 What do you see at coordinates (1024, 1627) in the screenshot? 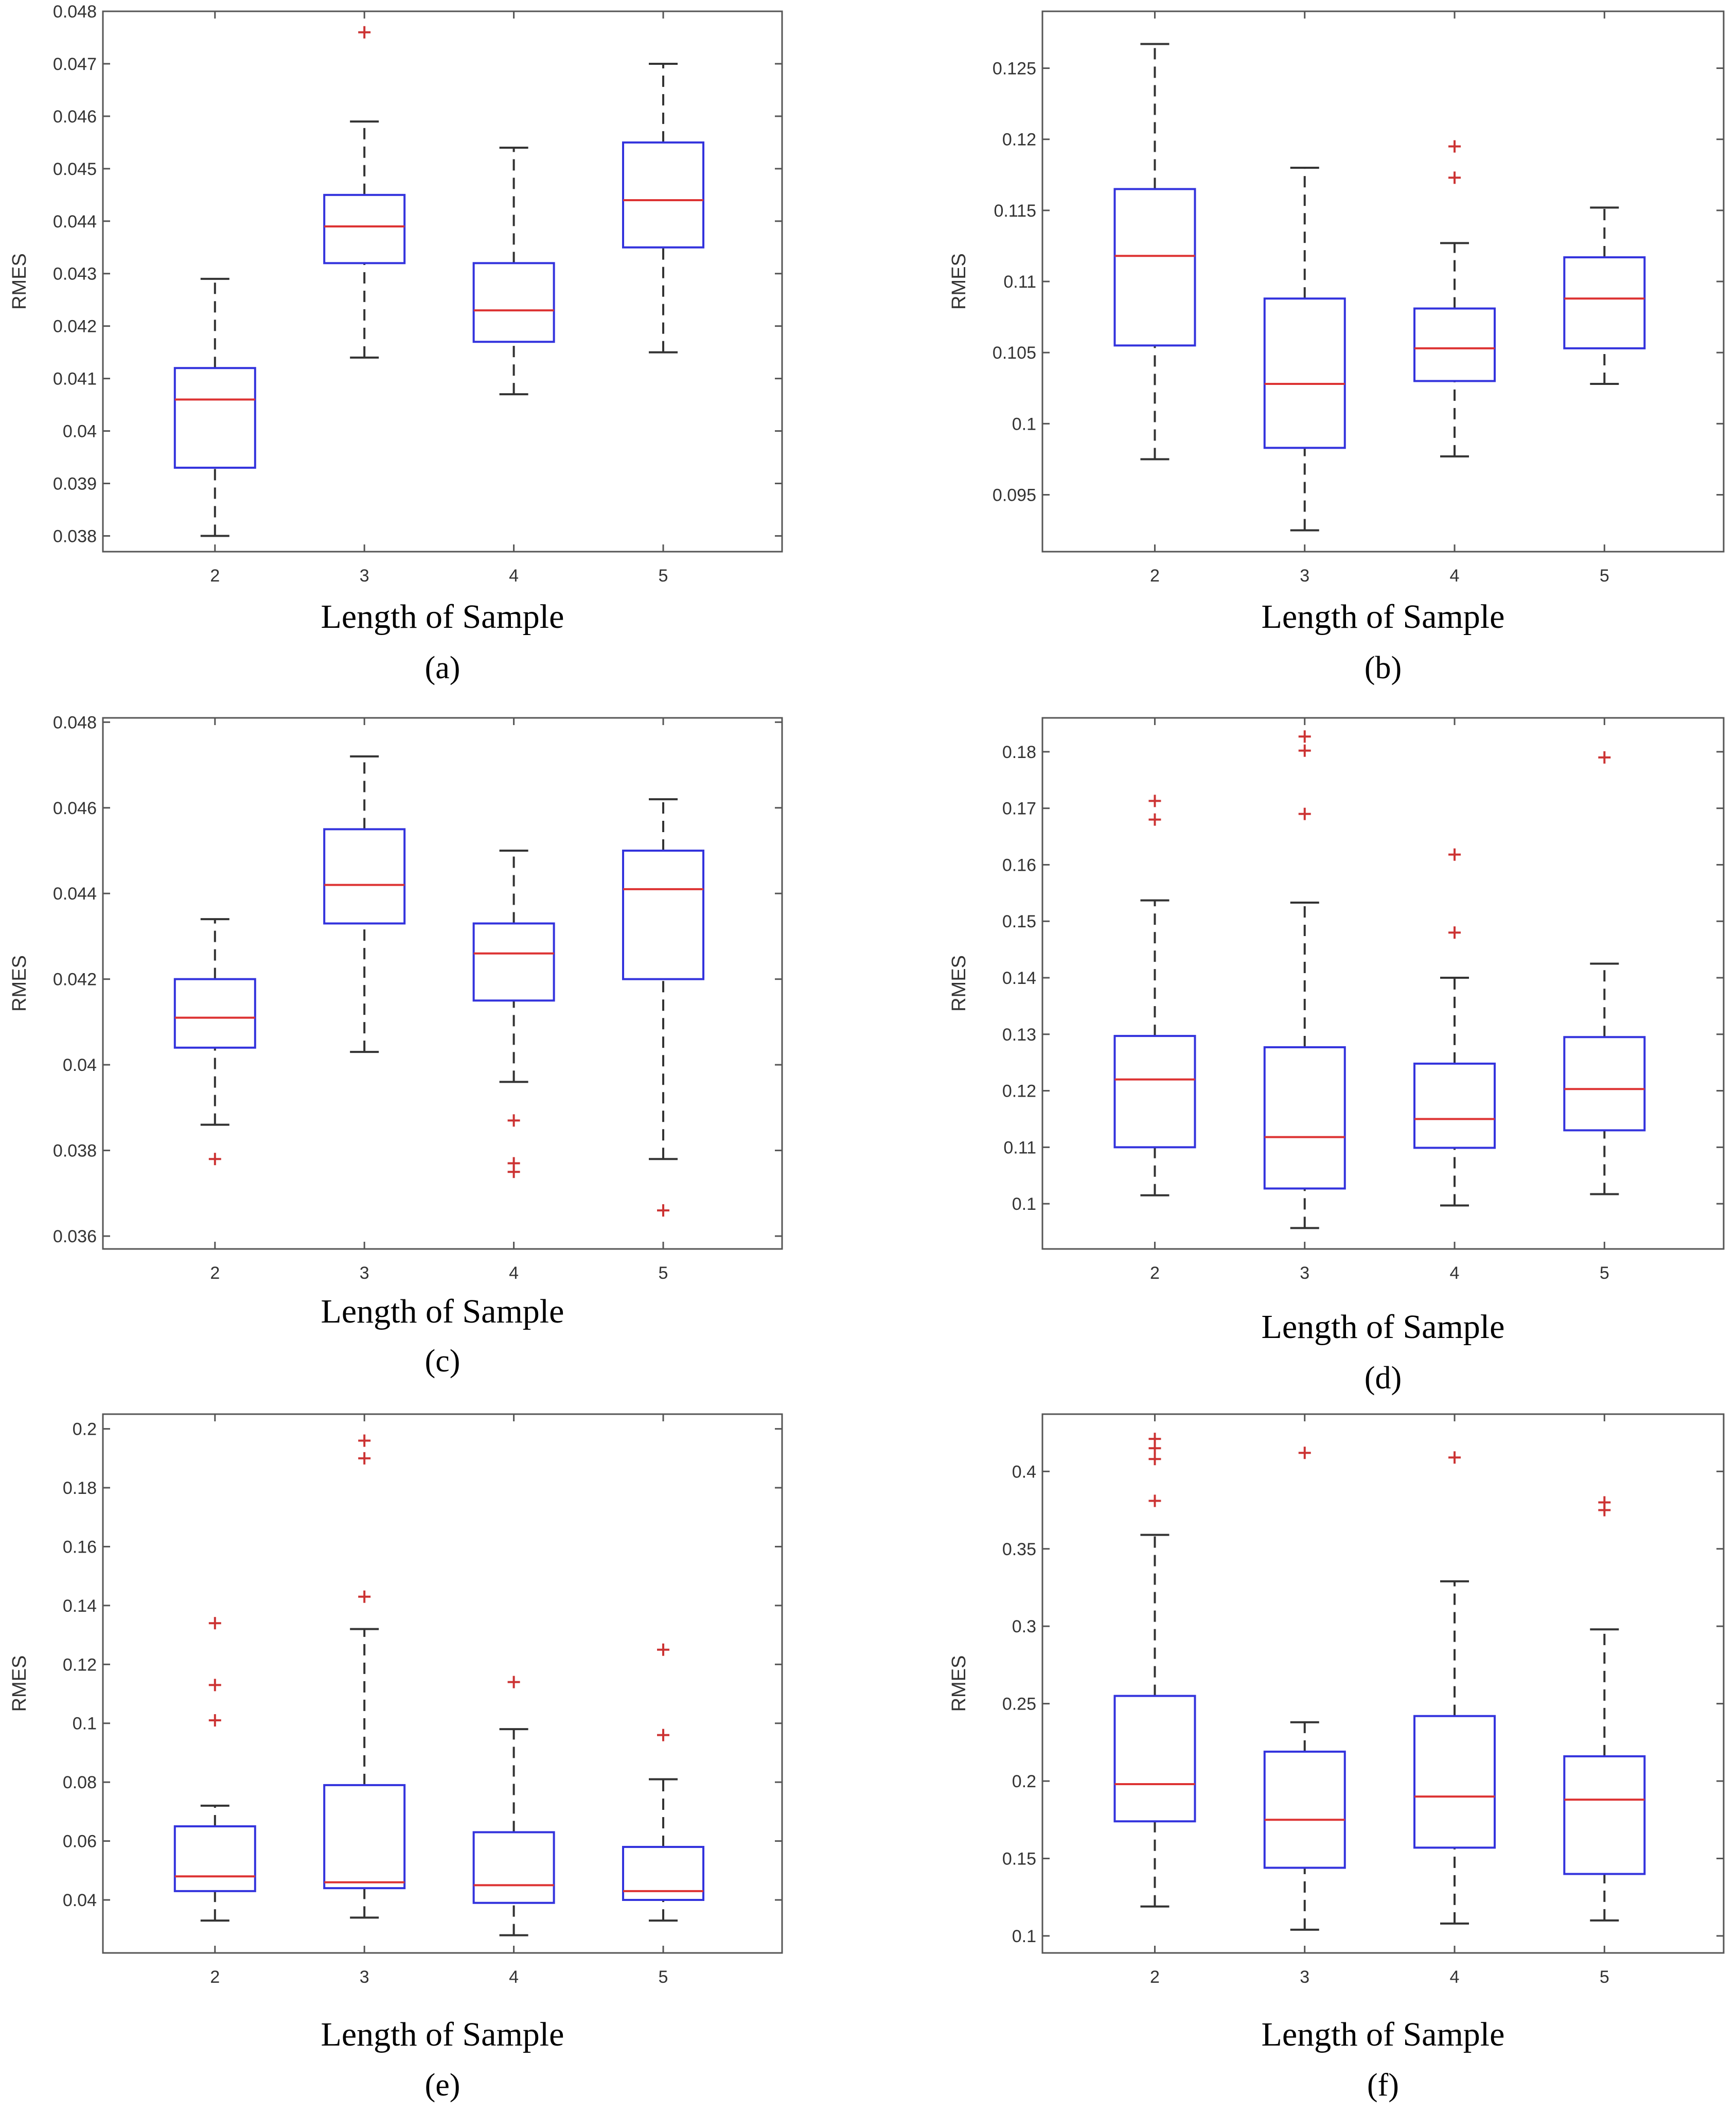
I see `y-tick-label: 0.3` at bounding box center [1024, 1627].